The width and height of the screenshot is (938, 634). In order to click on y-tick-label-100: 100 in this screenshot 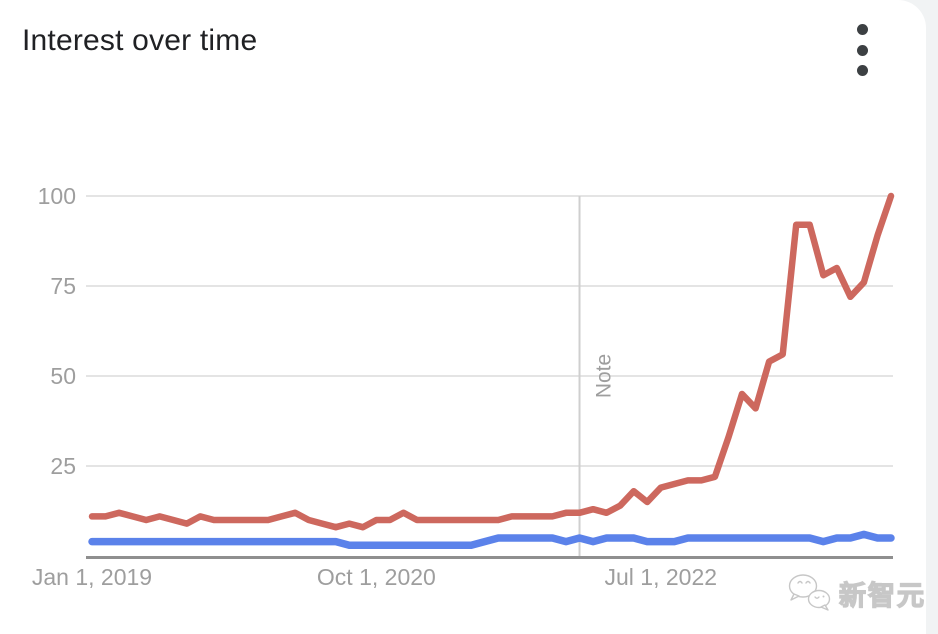, I will do `click(57, 196)`.